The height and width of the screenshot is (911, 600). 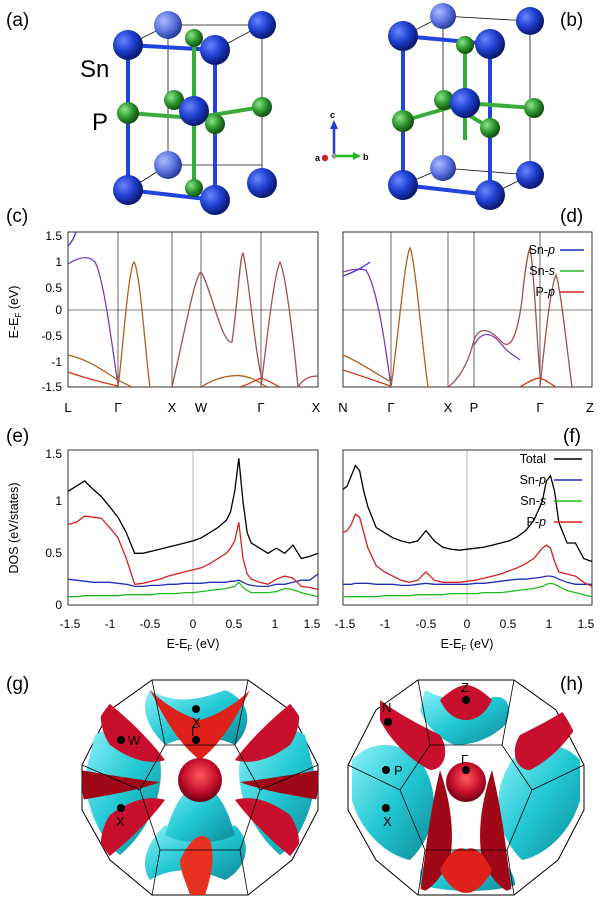 What do you see at coordinates (70, 624) in the screenshot?
I see `dos-e-xtick-1: -1.5` at bounding box center [70, 624].